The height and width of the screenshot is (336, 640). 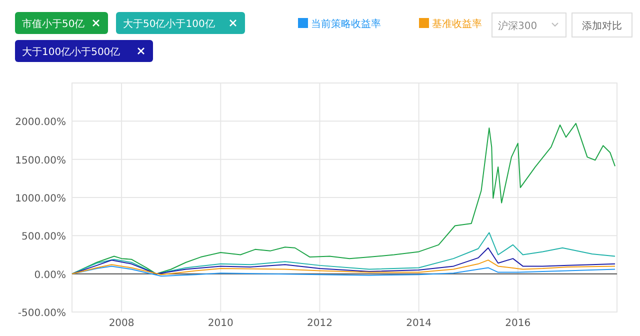 What do you see at coordinates (44, 237) in the screenshot?
I see `y-tick-label: 500.00%` at bounding box center [44, 237].